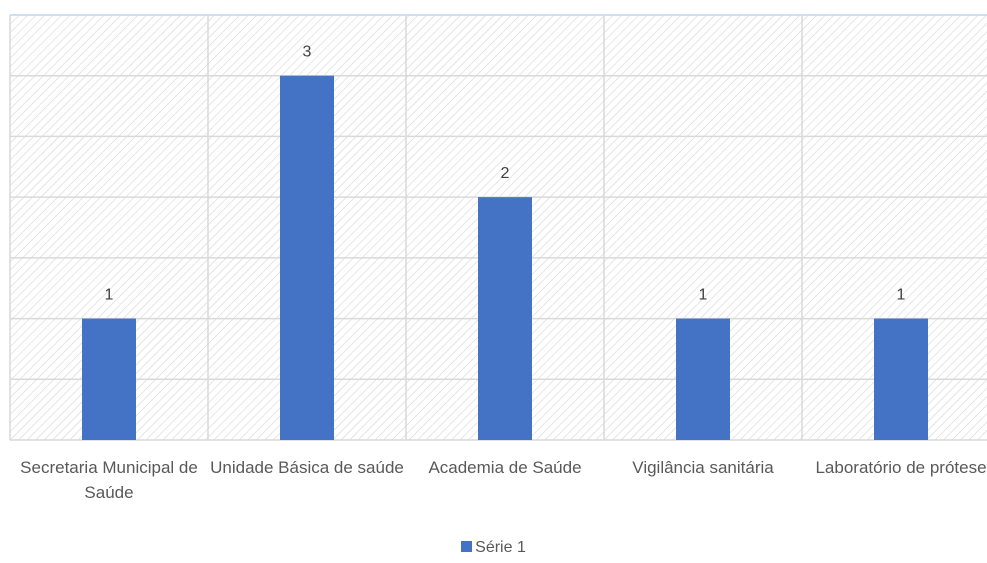 This screenshot has height=563, width=987. Describe the element at coordinates (505, 173) in the screenshot. I see `data-label: 2` at that location.